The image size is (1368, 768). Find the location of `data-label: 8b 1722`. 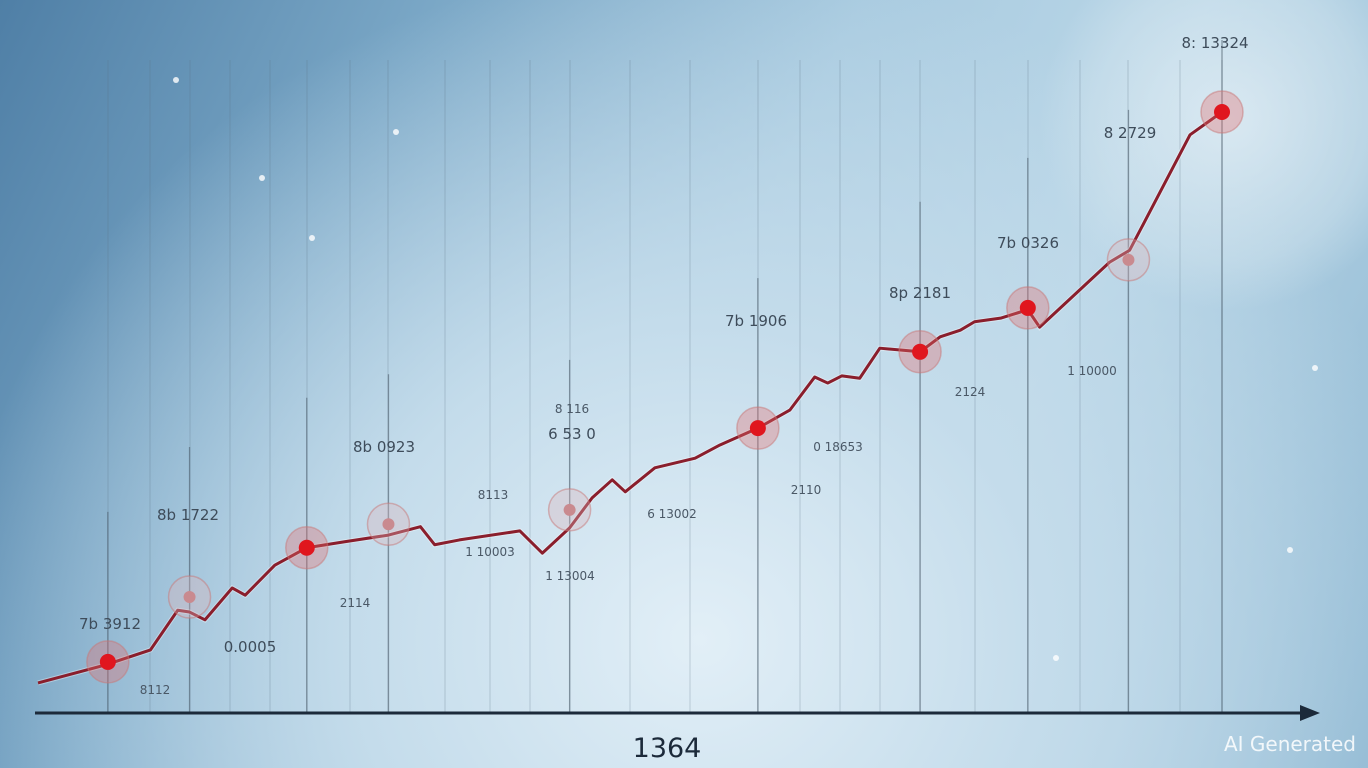

data-label: 8b 1722 is located at coordinates (188, 515).